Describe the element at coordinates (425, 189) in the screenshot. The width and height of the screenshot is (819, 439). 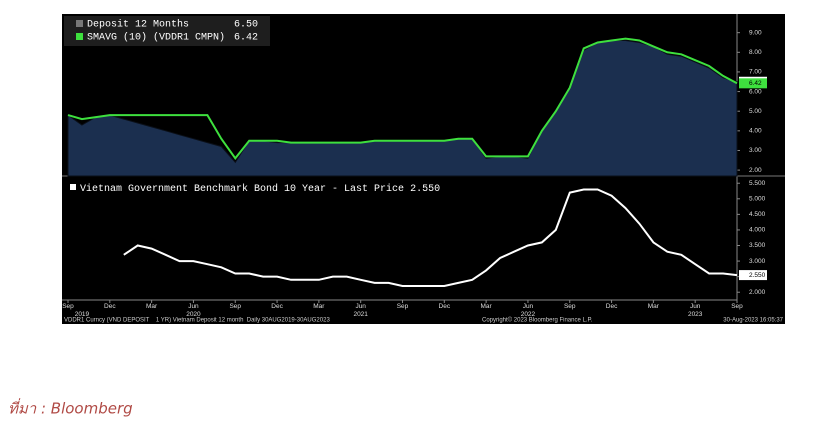
I see `legend-value: 2.550` at that location.